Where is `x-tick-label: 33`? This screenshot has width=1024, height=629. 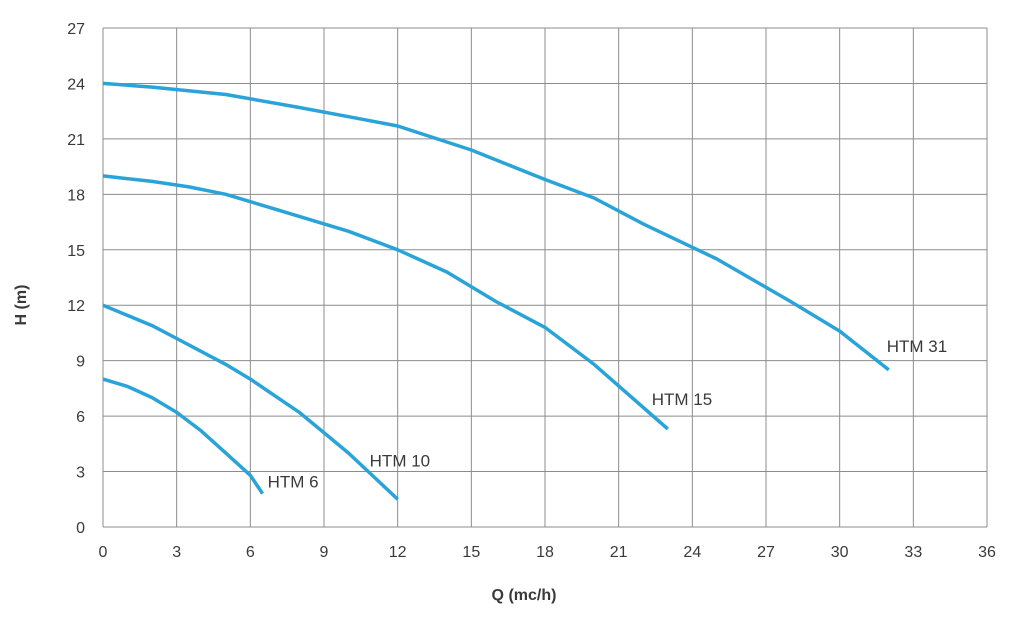 x-tick-label: 33 is located at coordinates (913, 552).